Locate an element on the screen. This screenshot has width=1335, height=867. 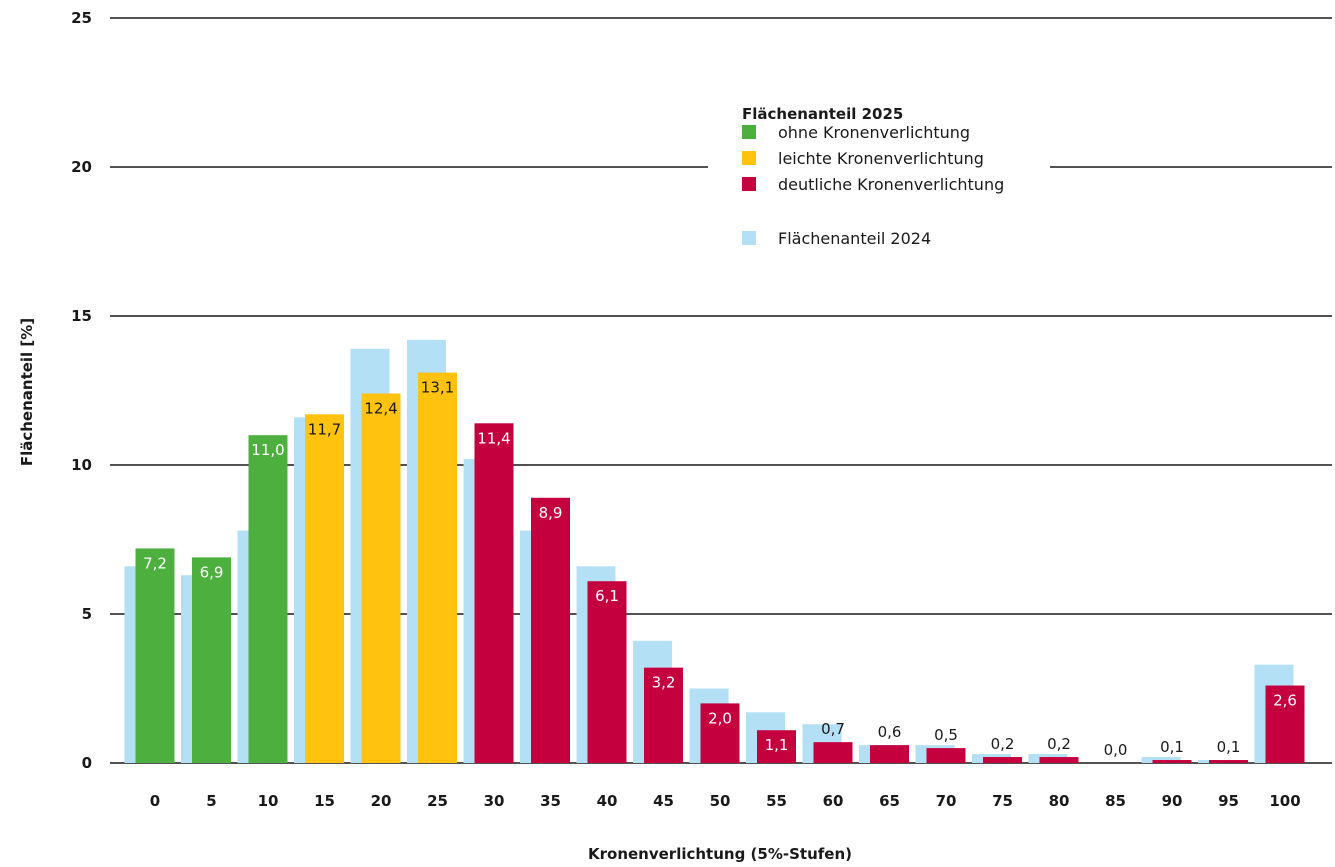
data-label: 1,1 is located at coordinates (777, 745).